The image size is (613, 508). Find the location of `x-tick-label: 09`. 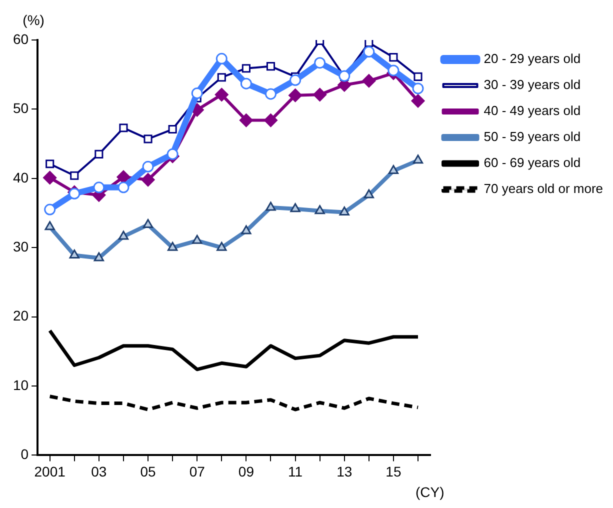

x-tick-label: 09 is located at coordinates (246, 471).